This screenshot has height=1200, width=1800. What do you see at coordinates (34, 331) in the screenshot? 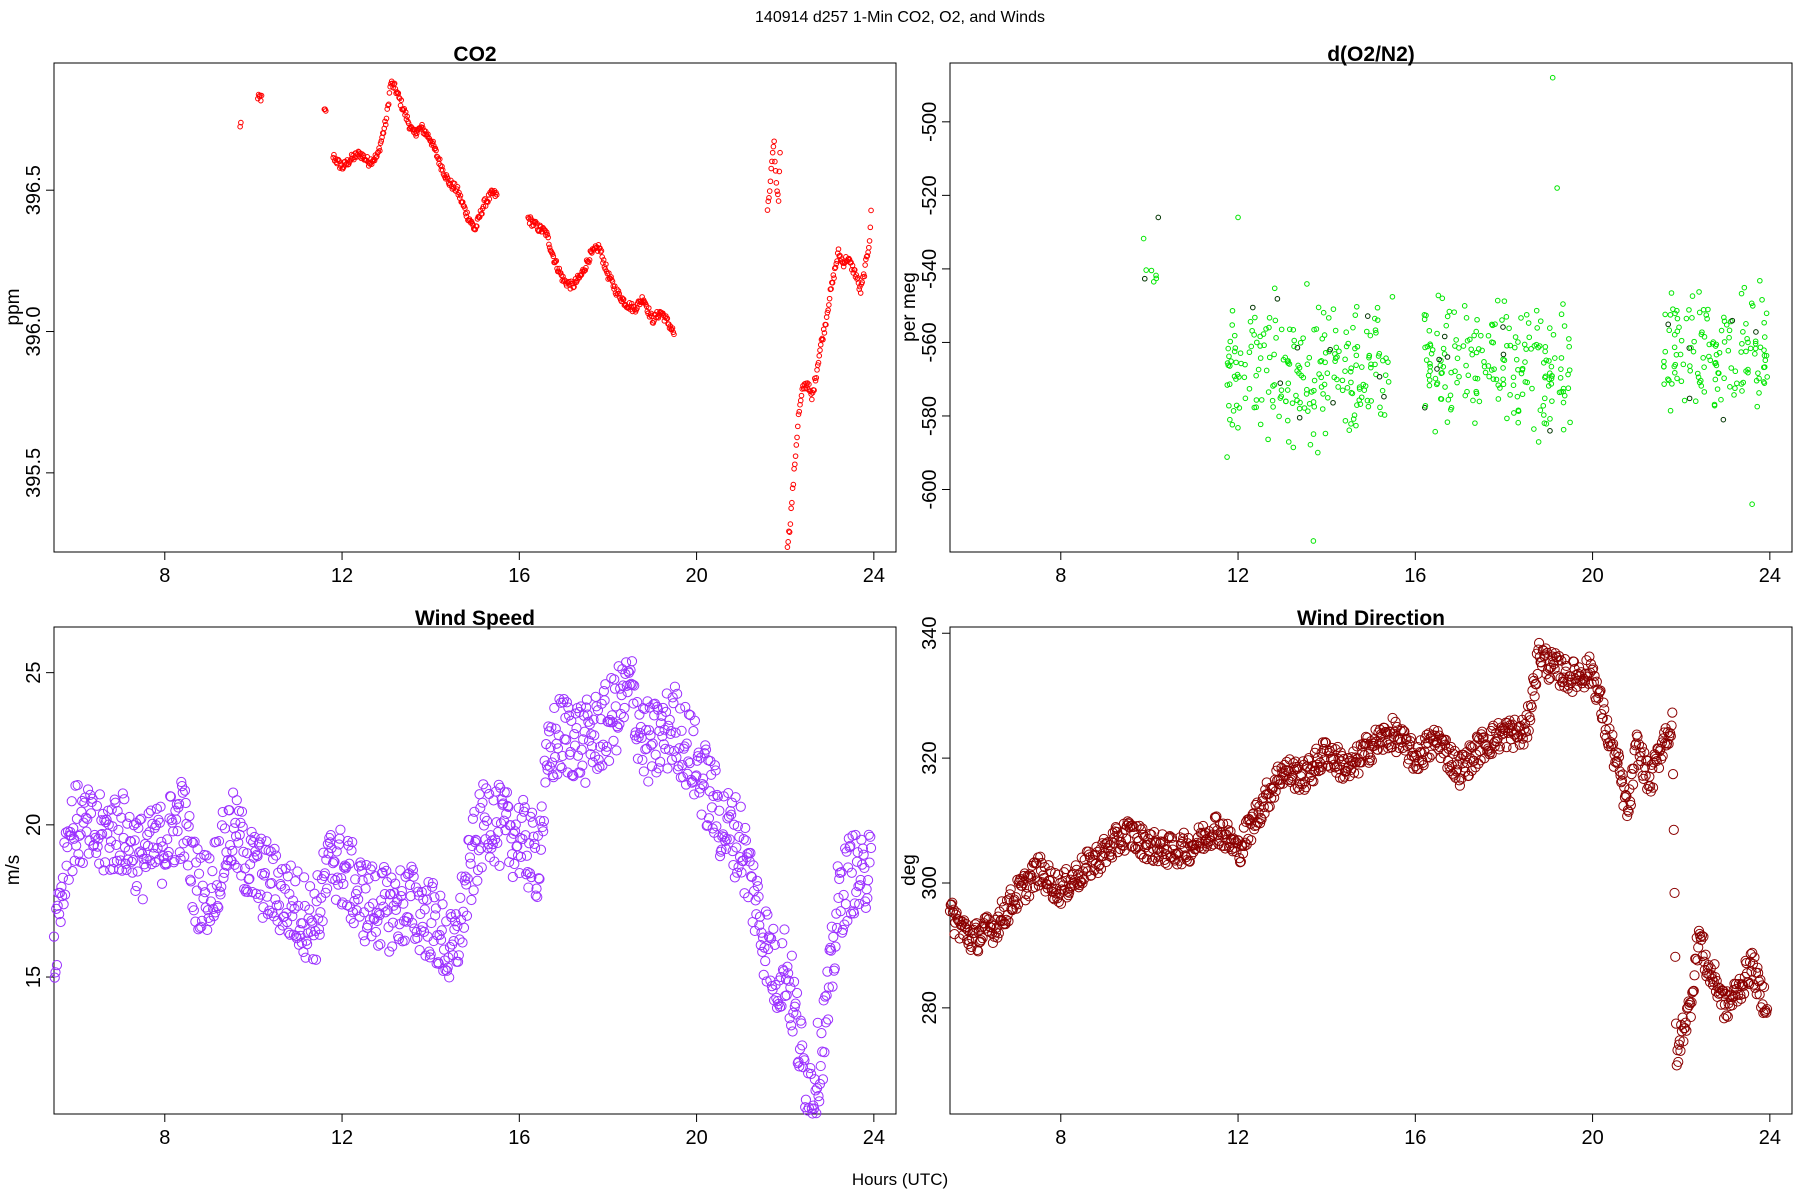
I see `y-tick-label: 396.0` at bounding box center [34, 331].